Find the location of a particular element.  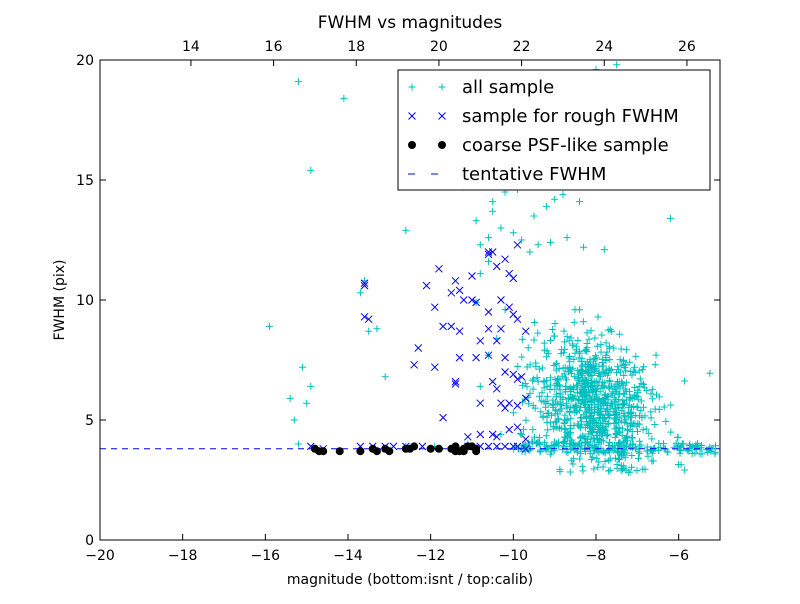

legend-label: sample for rough FWHM is located at coordinates (570, 116).